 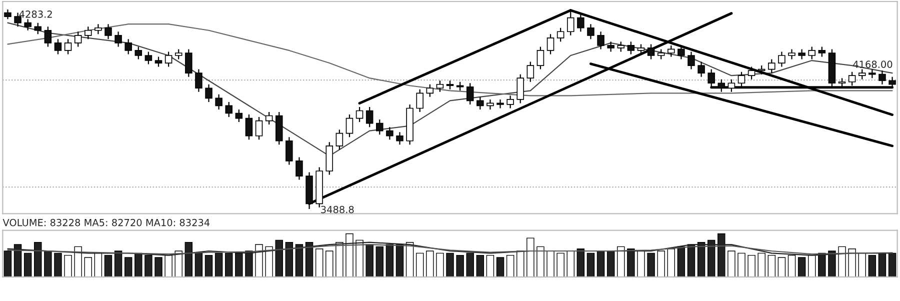 I want to click on annotation: 4168.00, so click(x=872, y=64).